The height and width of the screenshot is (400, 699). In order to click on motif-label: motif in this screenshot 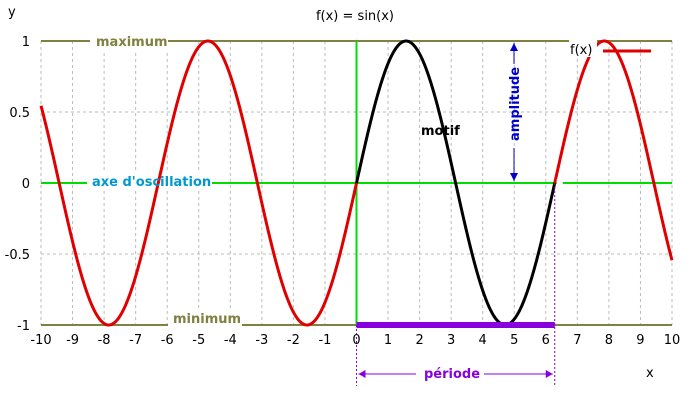, I will do `click(440, 131)`.